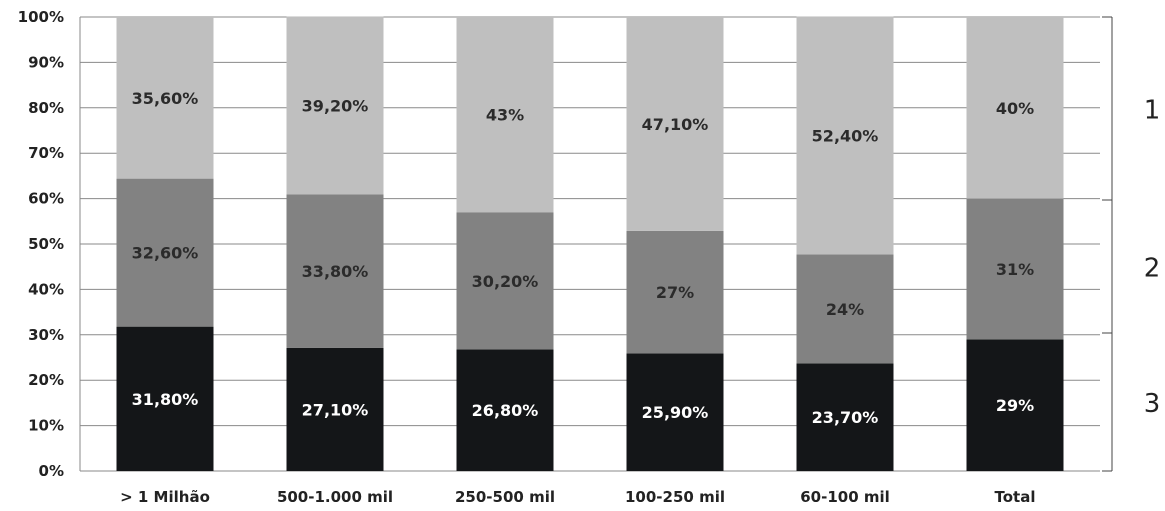 The width and height of the screenshot is (1165, 511). Describe the element at coordinates (41, 17) in the screenshot. I see `y-tick-label: 100%` at that location.